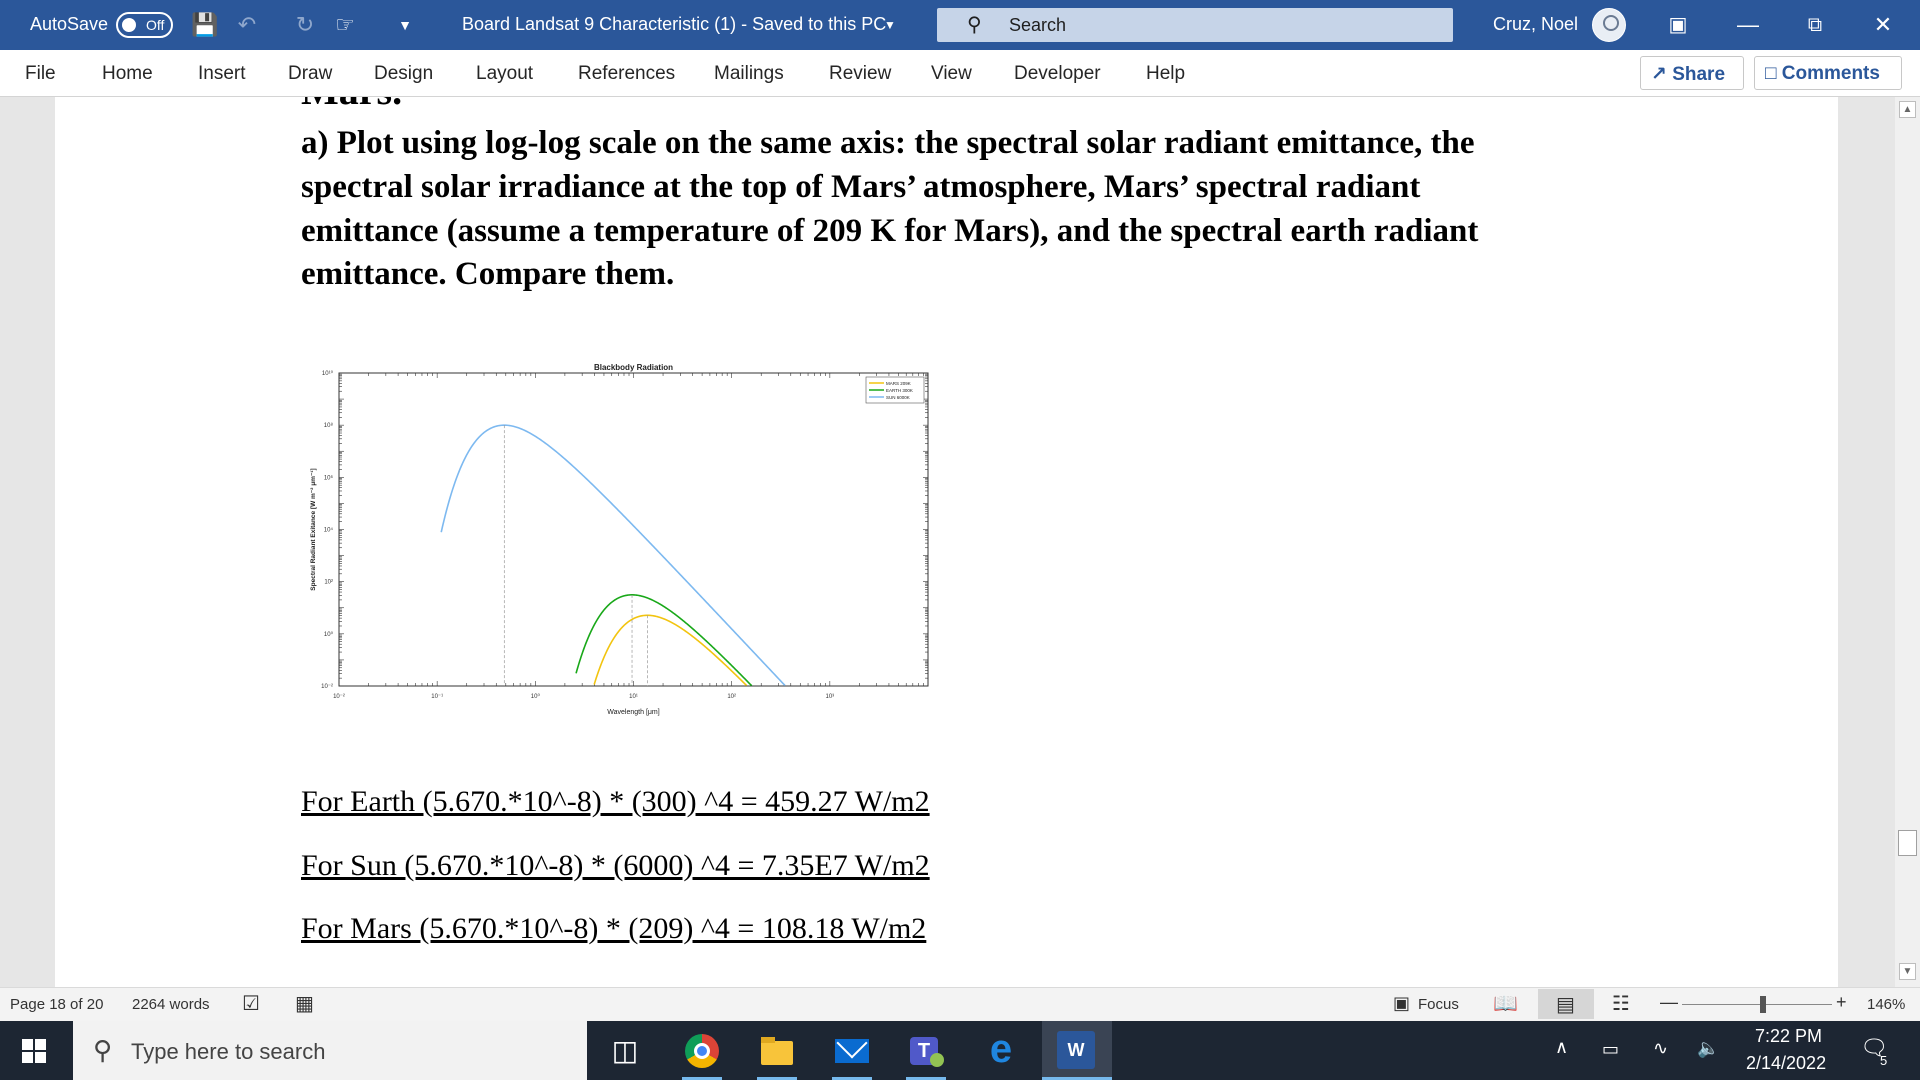  I want to click on zoom-level: 146%, so click(1886, 1004).